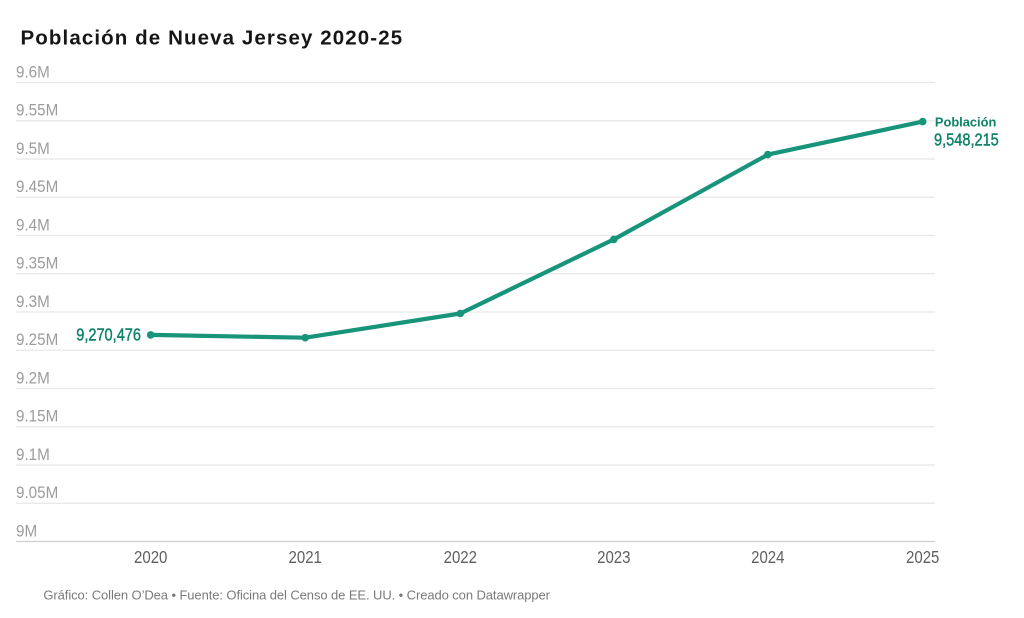  What do you see at coordinates (460, 557) in the screenshot?
I see `svg-text: 2022` at bounding box center [460, 557].